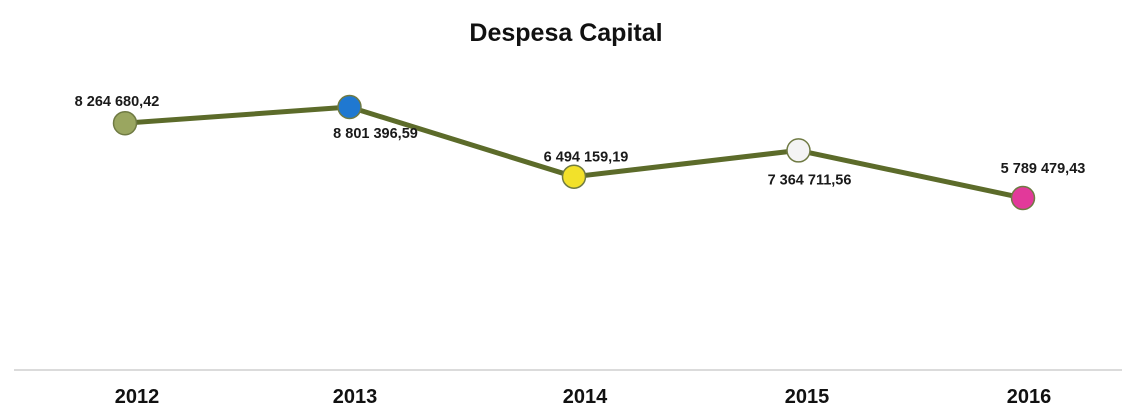 The image size is (1133, 407). Describe the element at coordinates (349, 107) in the screenshot. I see `data-point-2013` at that location.